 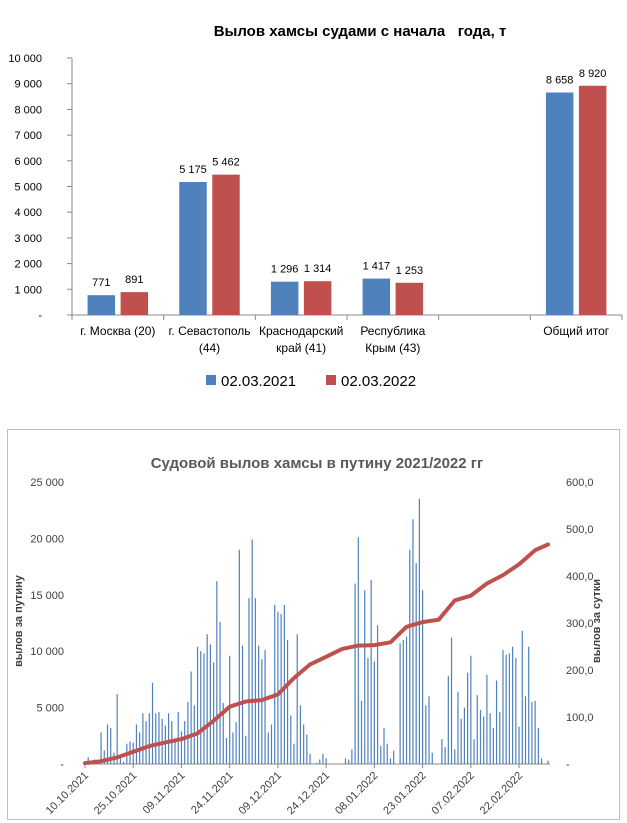 What do you see at coordinates (593, 74) in the screenshot?
I see `bar-value-label: 8 920` at bounding box center [593, 74].